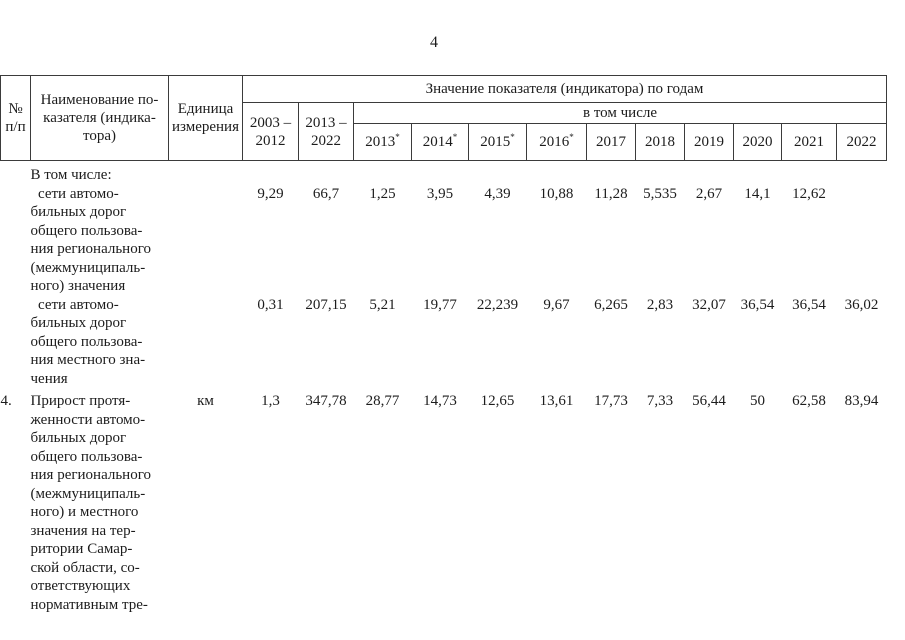 This screenshot has height=640, width=905. I want to click on header-year-2018: 2018, so click(660, 142).